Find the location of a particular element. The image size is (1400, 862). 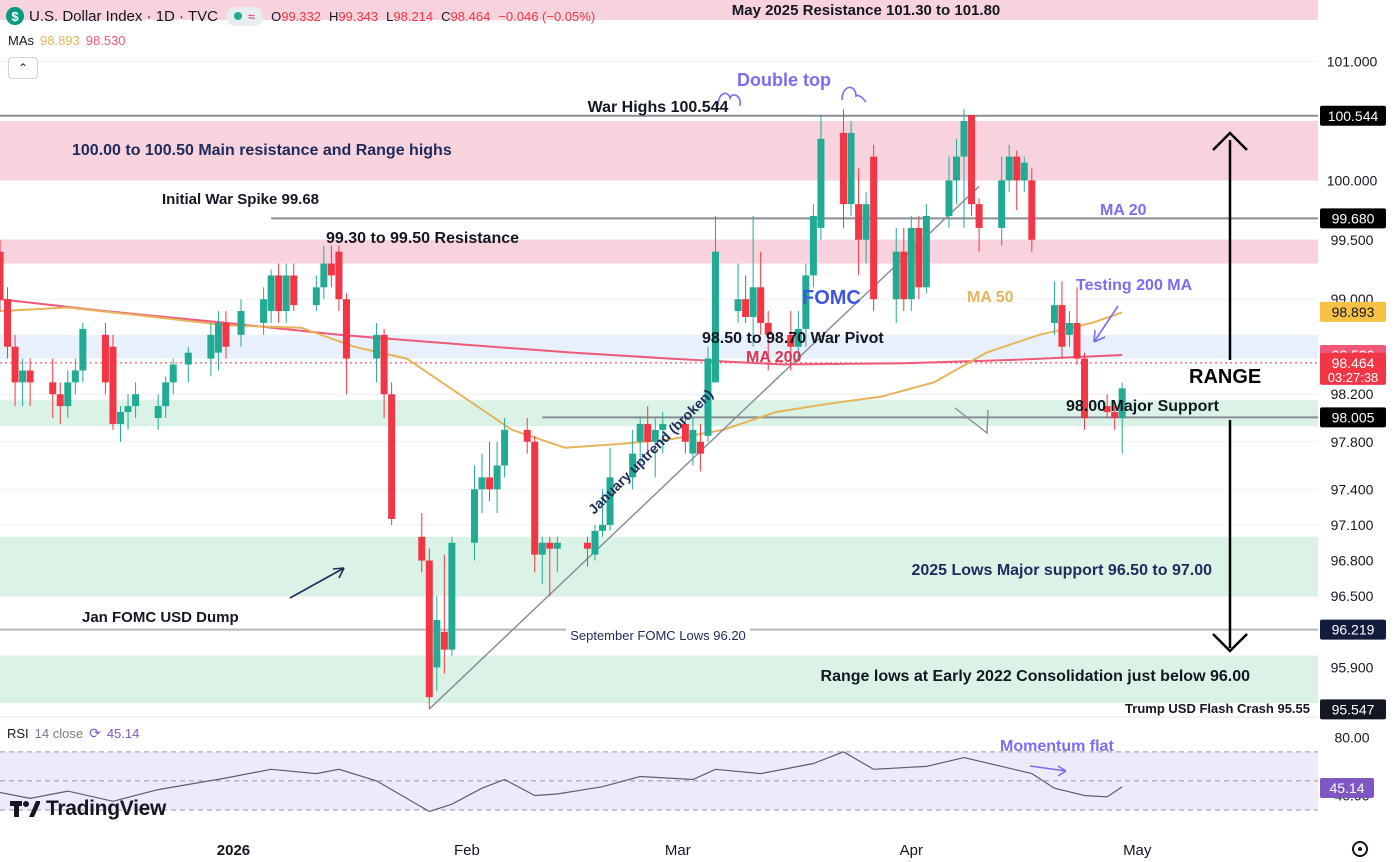

price-tick-label: 97.800 is located at coordinates (1352, 442).